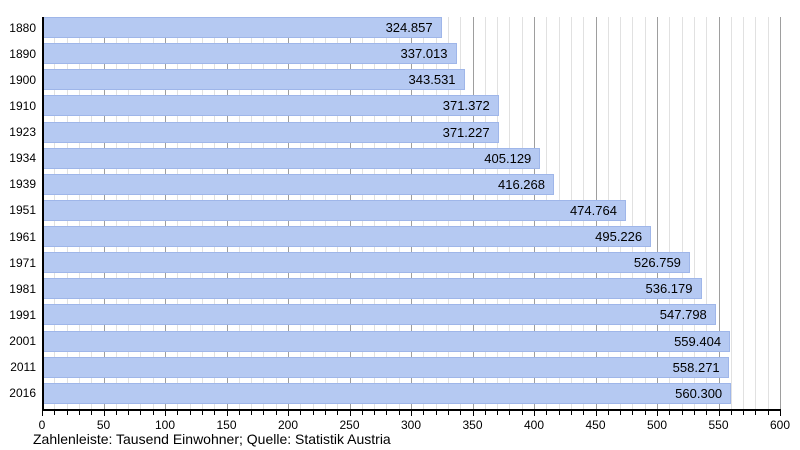 The width and height of the screenshot is (800, 450). Describe the element at coordinates (521, 184) in the screenshot. I see `bar-value-label: 416.268` at that location.